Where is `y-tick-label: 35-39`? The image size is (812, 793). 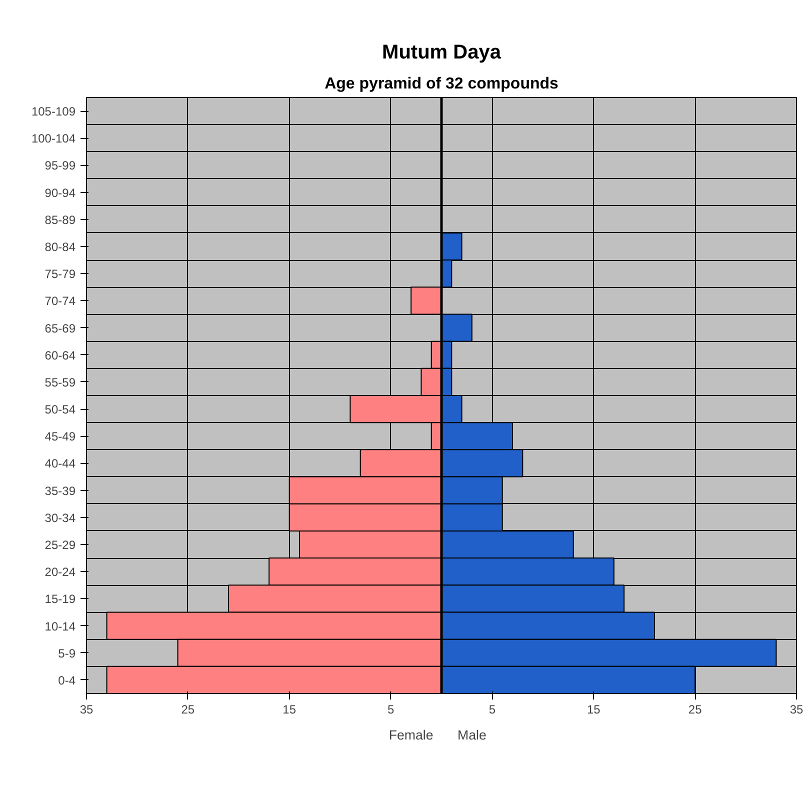
y-tick-label: 35-39 is located at coordinates (60, 491).